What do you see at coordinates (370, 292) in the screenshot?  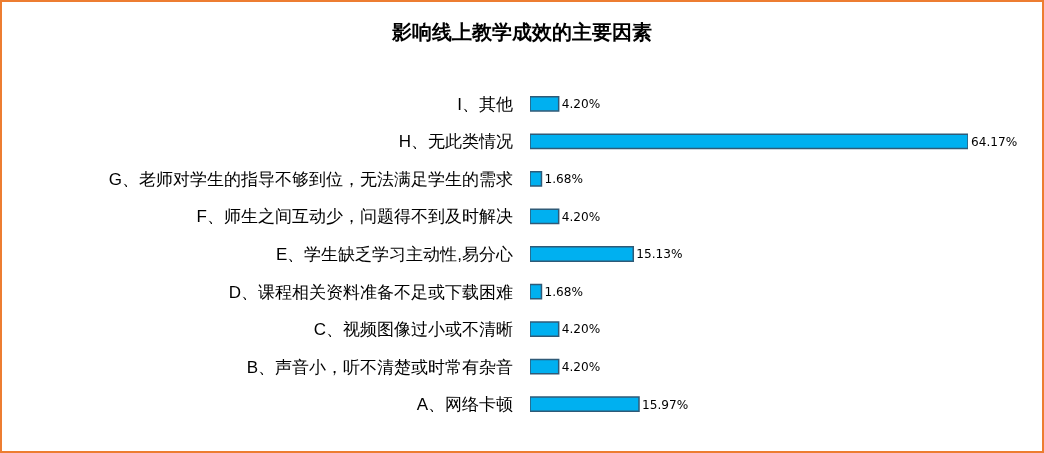 I see `y-tick-label: D、课程相关资料准备不足或下载困难` at bounding box center [370, 292].